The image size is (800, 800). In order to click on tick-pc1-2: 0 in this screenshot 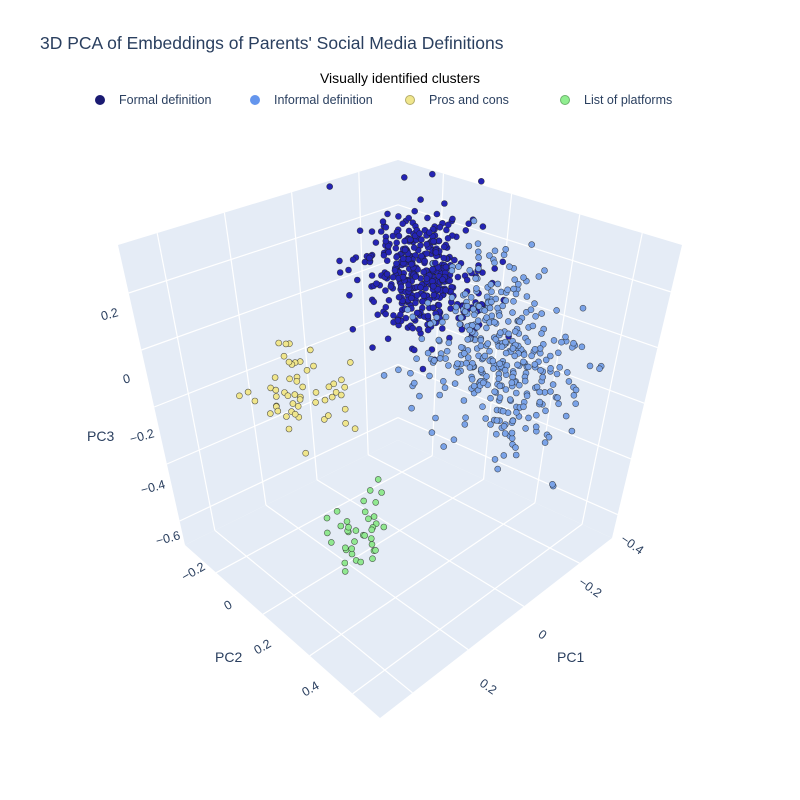, I will do `click(543, 634)`.